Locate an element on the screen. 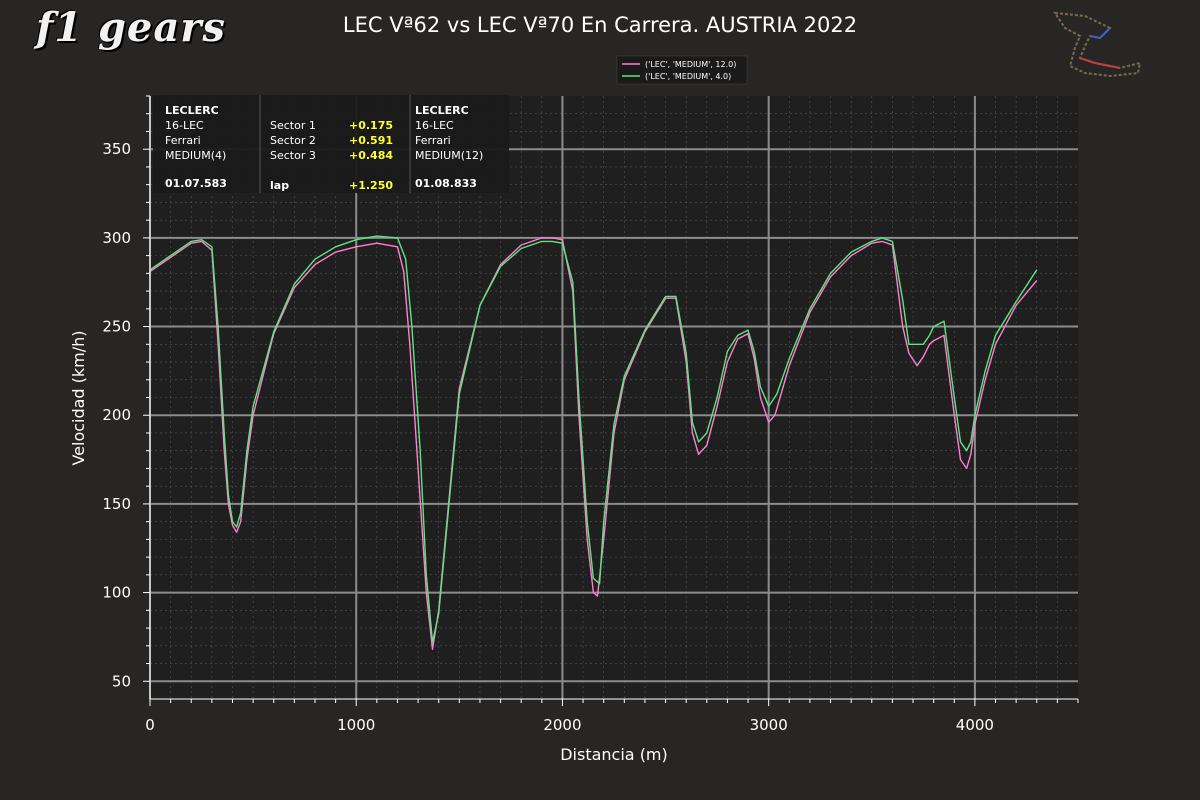 The height and width of the screenshot is (800, 1200). y-tick-label: 150 is located at coordinates (116, 504).